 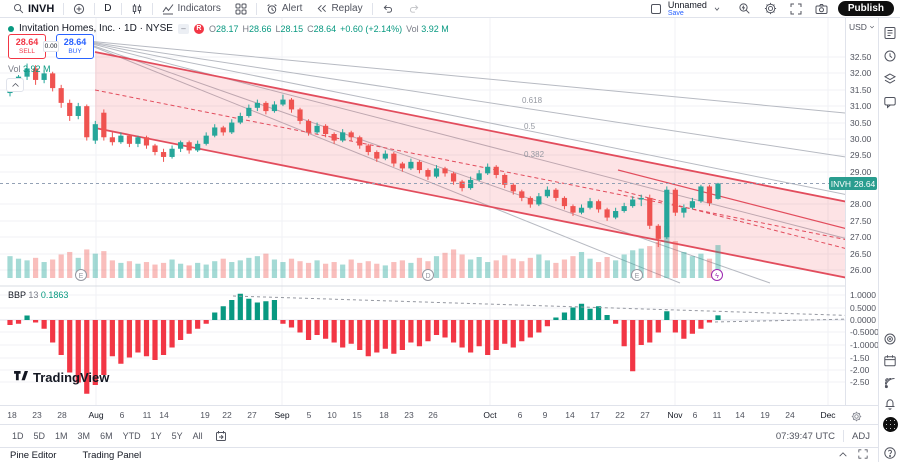 I want to click on time-axis-label: 15, so click(x=357, y=415).